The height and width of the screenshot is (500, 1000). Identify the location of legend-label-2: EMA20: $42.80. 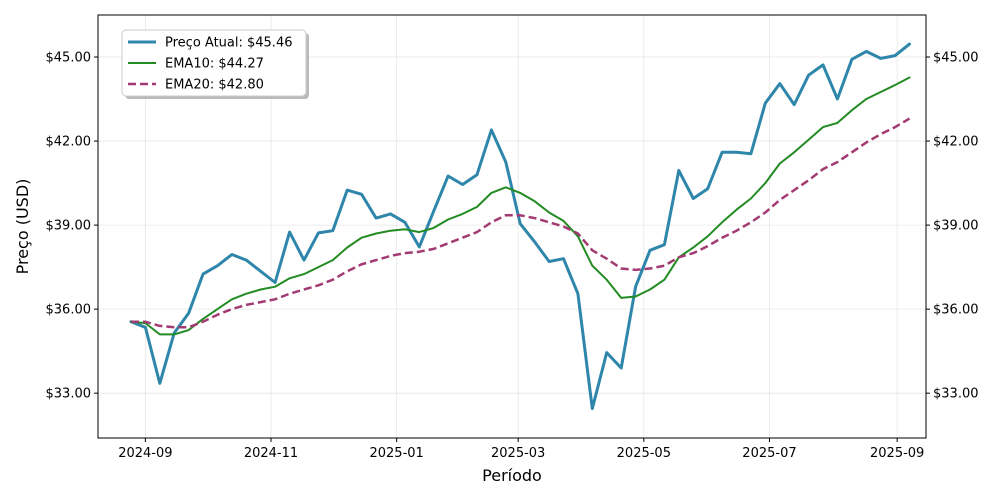
(214, 85).